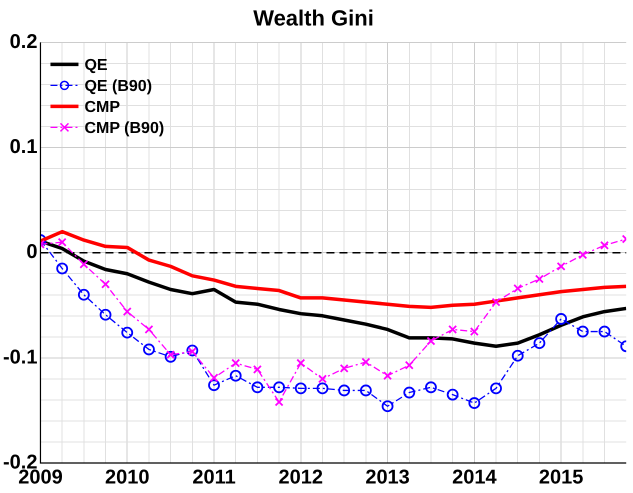 The image size is (633, 493). What do you see at coordinates (96, 65) in the screenshot?
I see `legend-label: QE` at bounding box center [96, 65].